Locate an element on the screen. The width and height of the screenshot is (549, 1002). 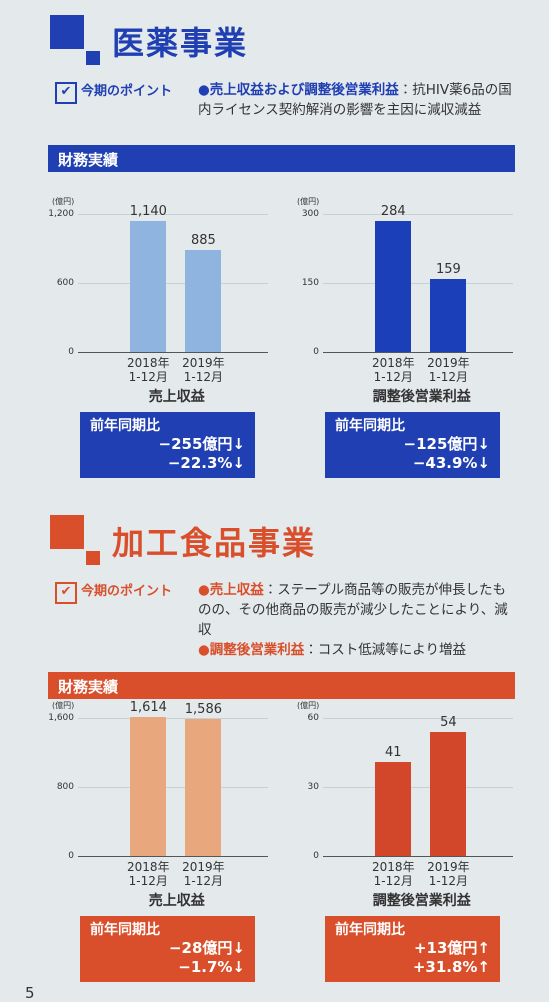
y-tick-label: 600 is located at coordinates (65, 283).